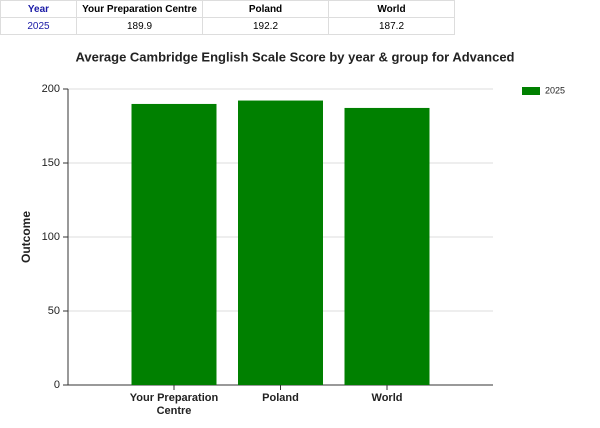  I want to click on table-cell: 189.9, so click(139, 26).